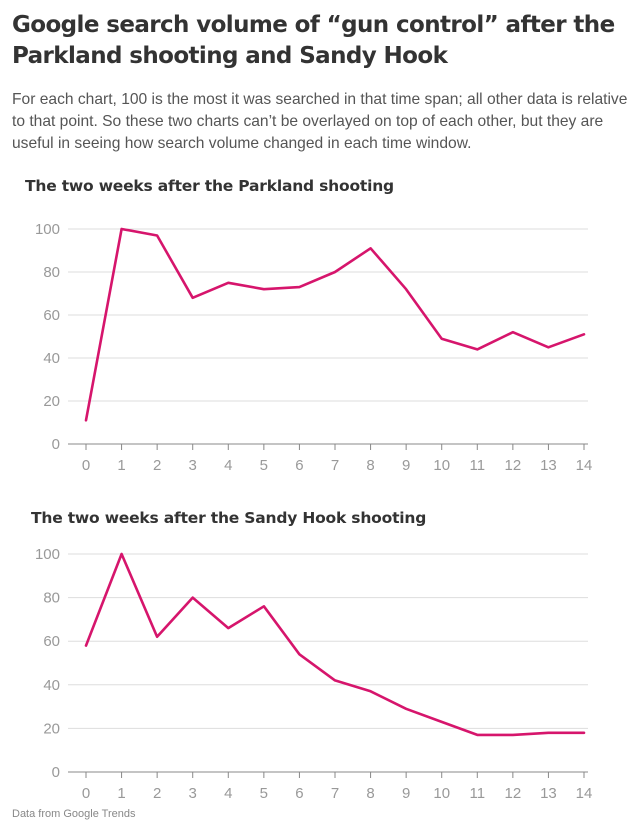  What do you see at coordinates (299, 465) in the screenshot?
I see `parkland-x-tick-label: 6` at bounding box center [299, 465].